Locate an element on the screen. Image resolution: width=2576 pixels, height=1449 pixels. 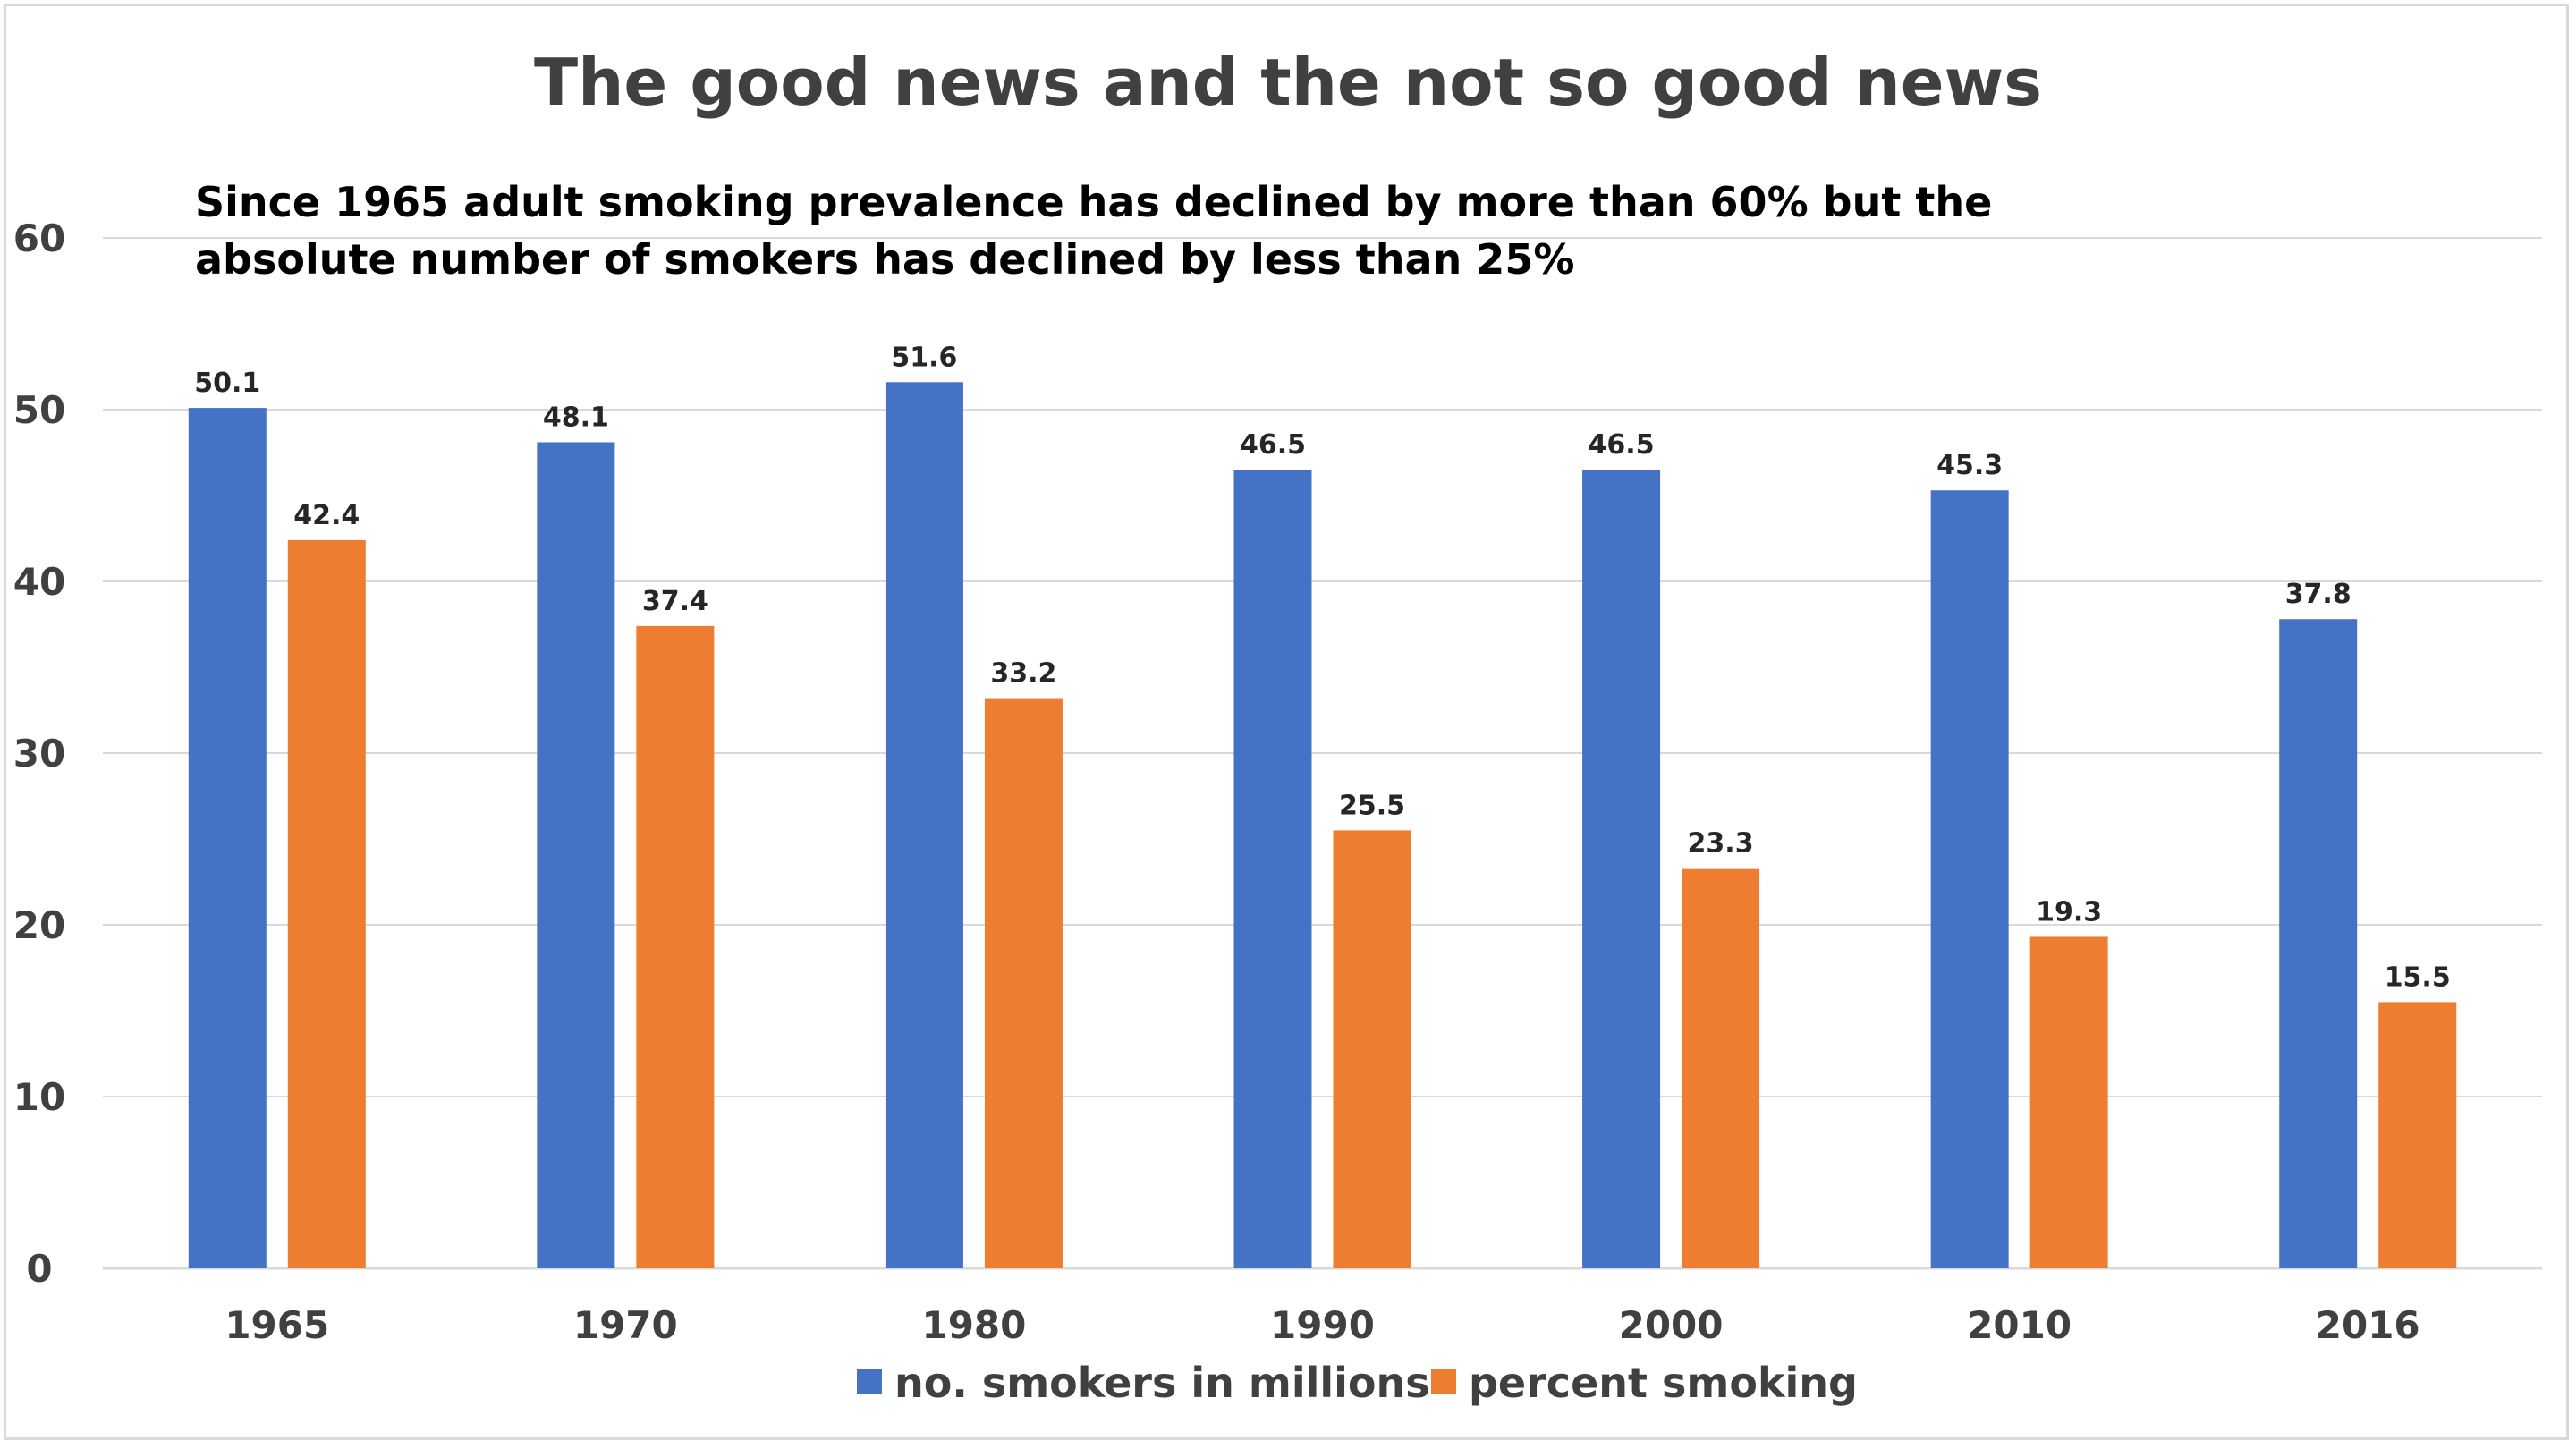
bar-smokers-1980 is located at coordinates (924, 825).